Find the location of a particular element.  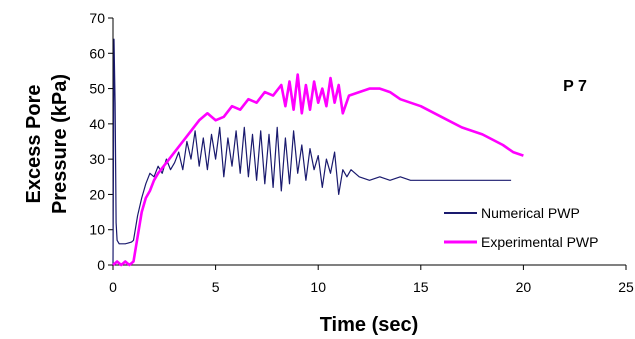

x-tick-label: 25 is located at coordinates (626, 287).